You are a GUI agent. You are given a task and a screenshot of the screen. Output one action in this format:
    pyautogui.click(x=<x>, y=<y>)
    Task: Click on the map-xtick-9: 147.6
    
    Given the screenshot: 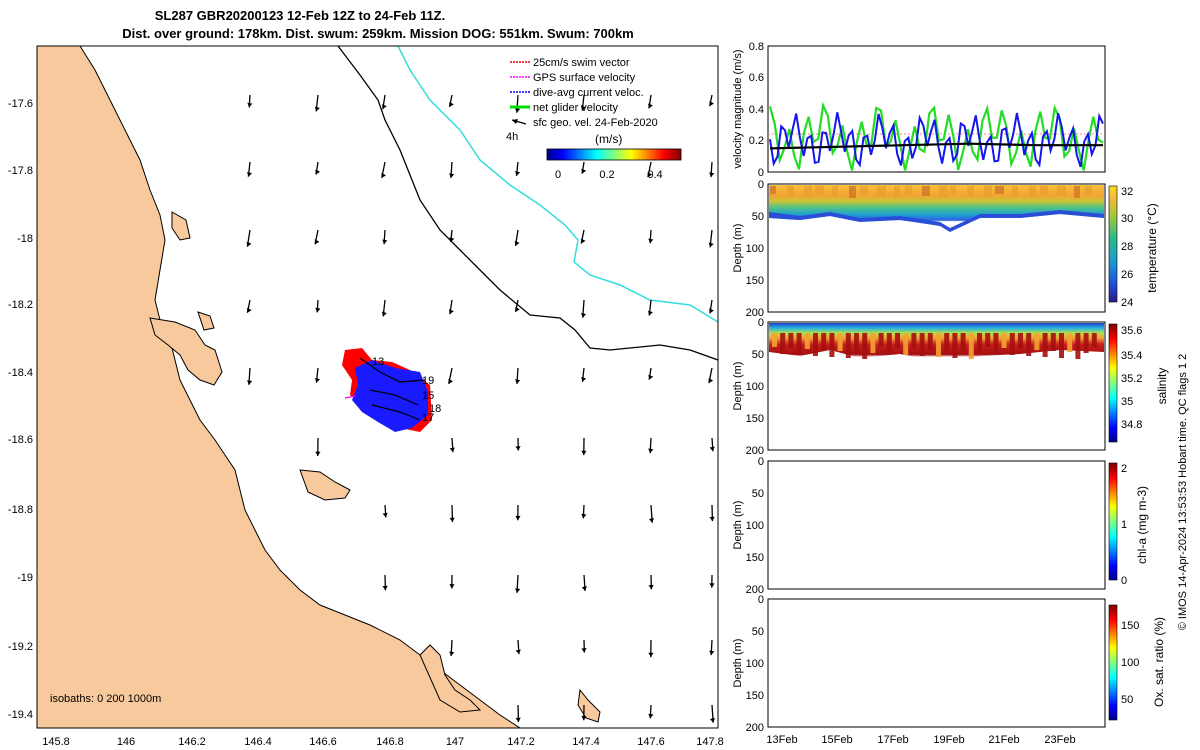 What is the action you would take?
    pyautogui.click(x=651, y=742)
    